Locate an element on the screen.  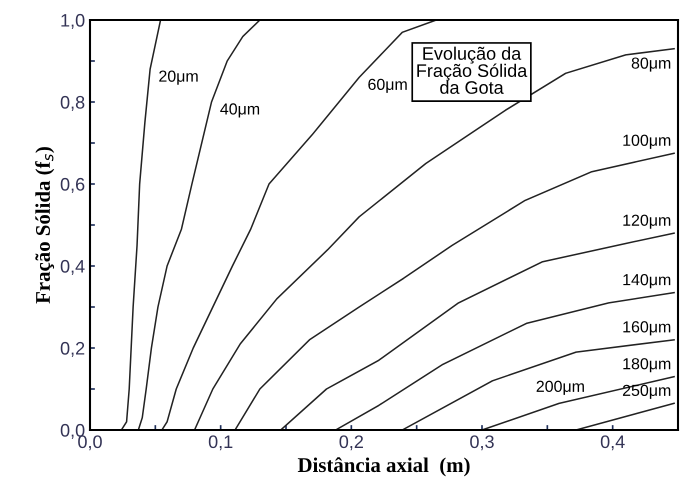
x-axis-title: Distância axial (m) is located at coordinates (384, 466).